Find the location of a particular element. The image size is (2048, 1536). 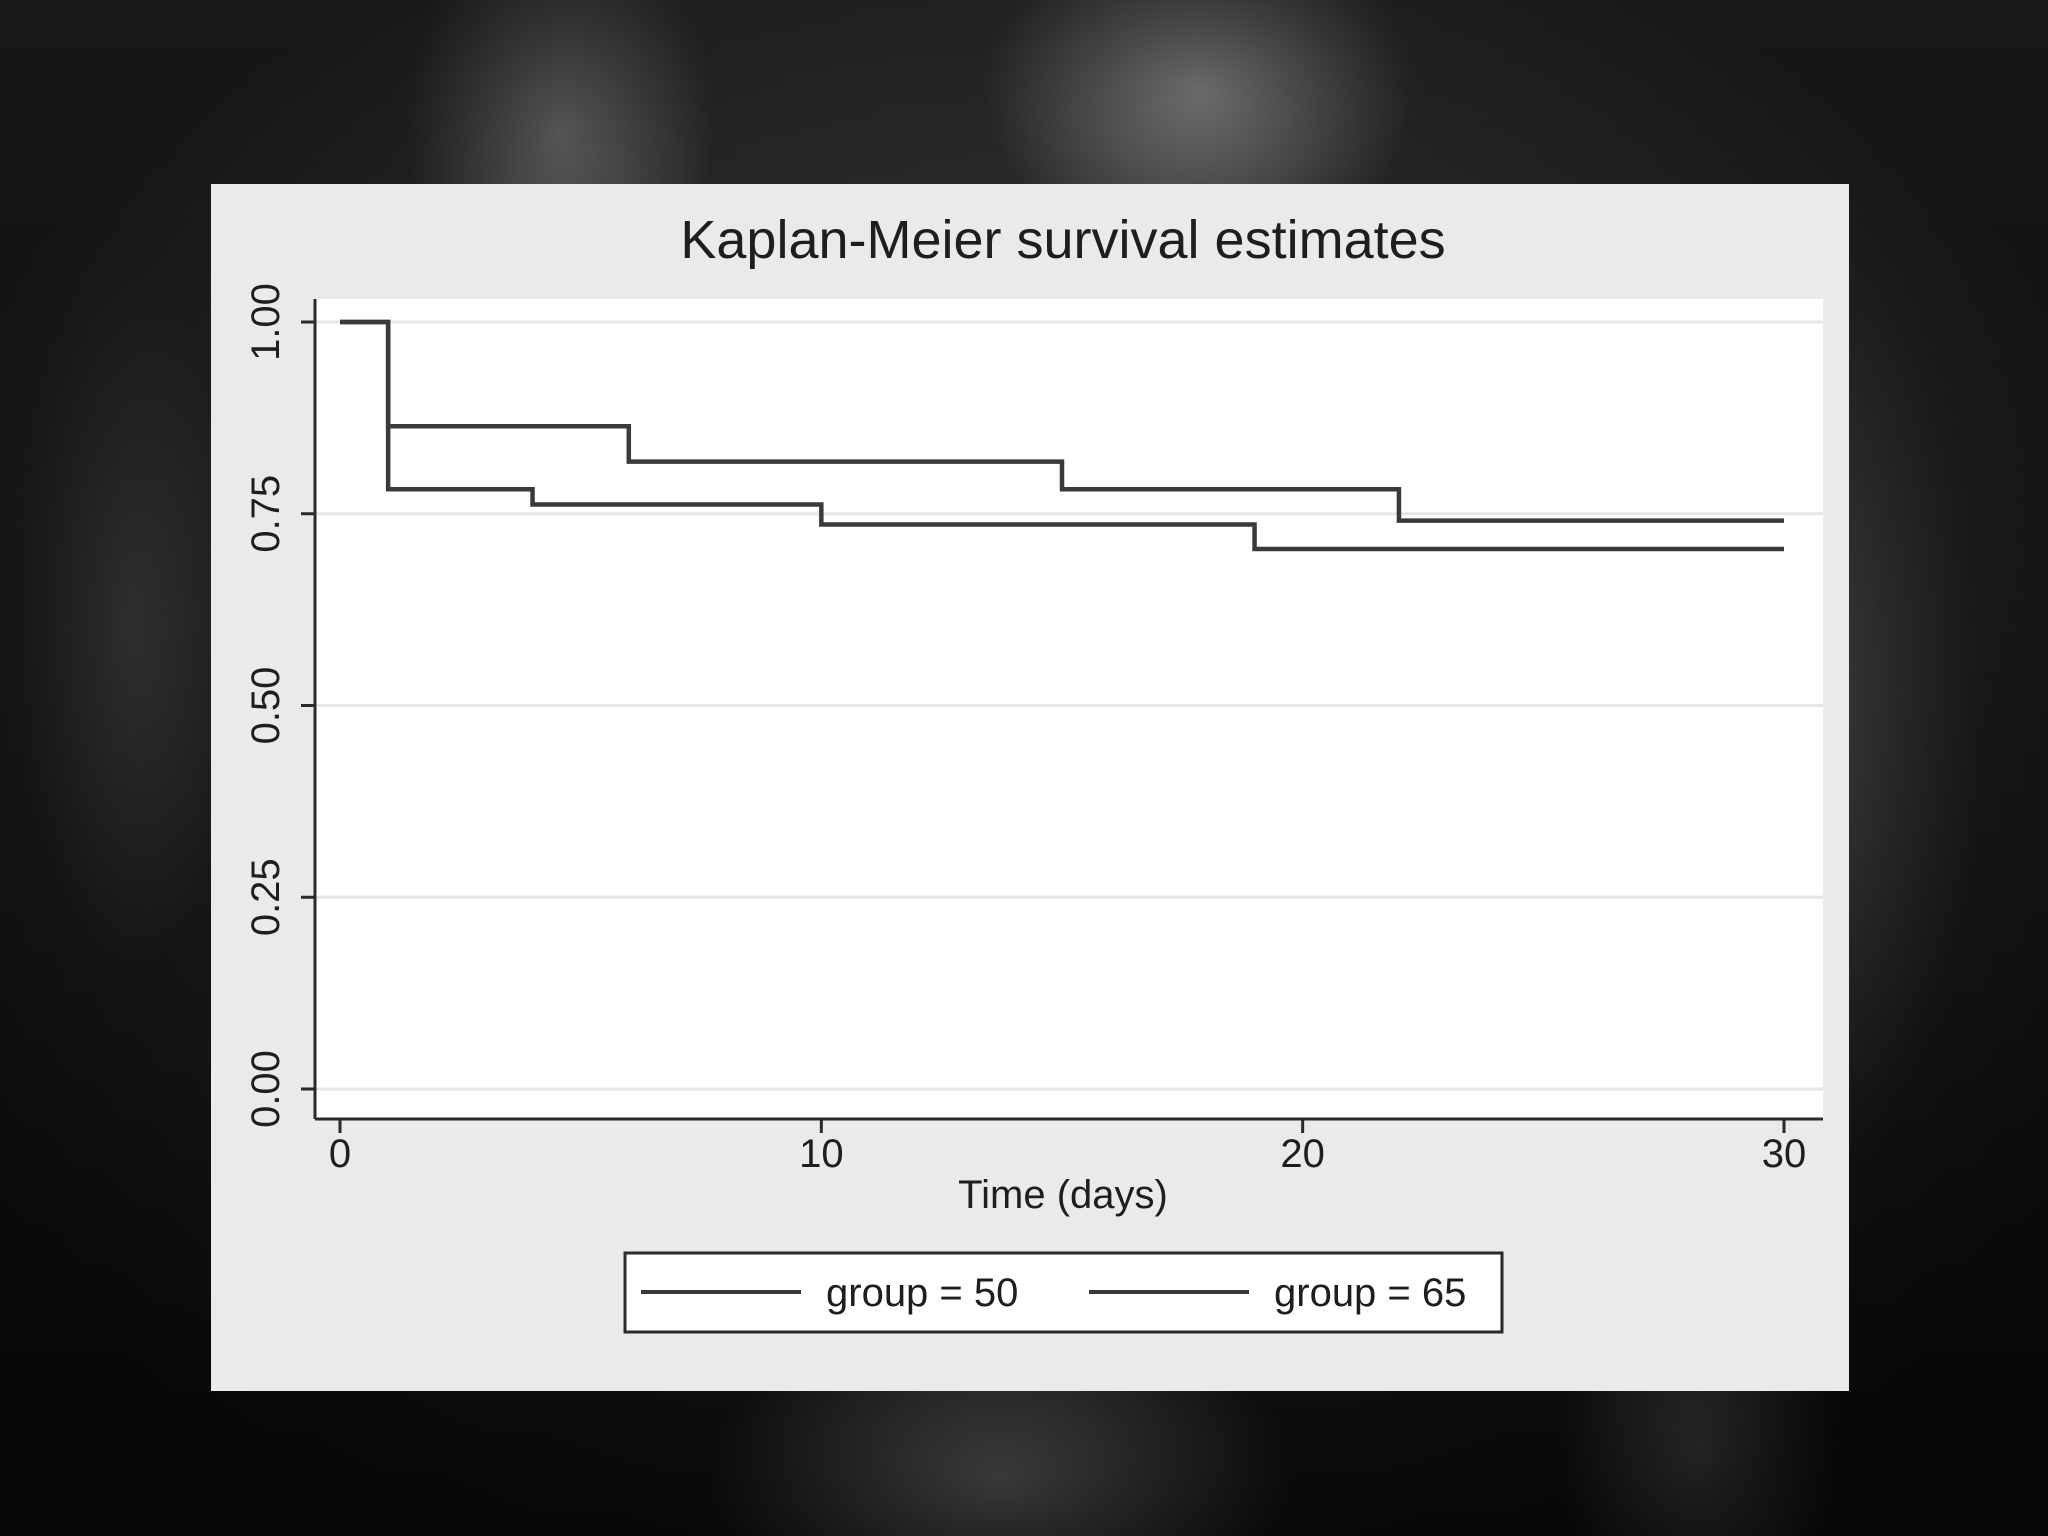

x-axis-label: Time (days) is located at coordinates (1063, 1195).